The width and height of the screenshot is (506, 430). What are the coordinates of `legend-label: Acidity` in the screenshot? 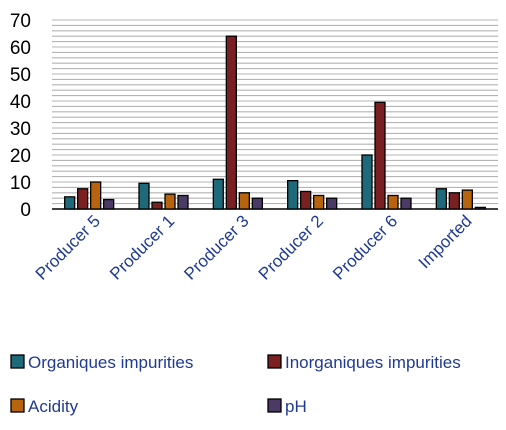 It's located at (53, 406).